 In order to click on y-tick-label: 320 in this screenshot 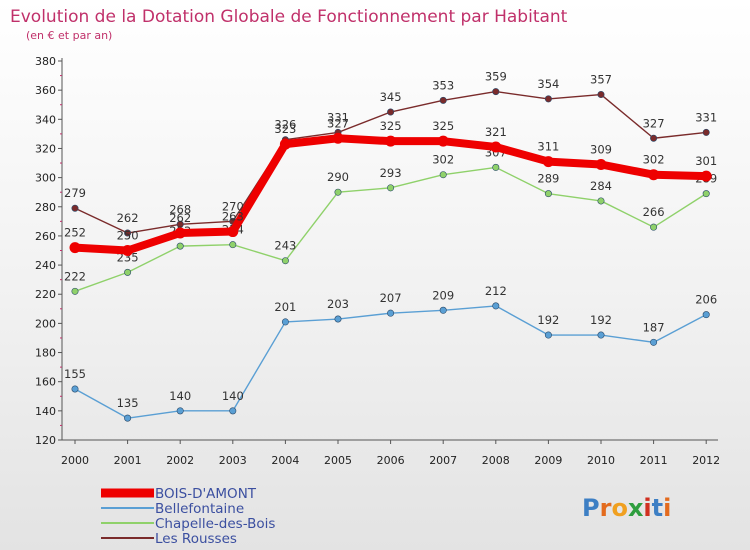, I will do `click(45, 148)`.